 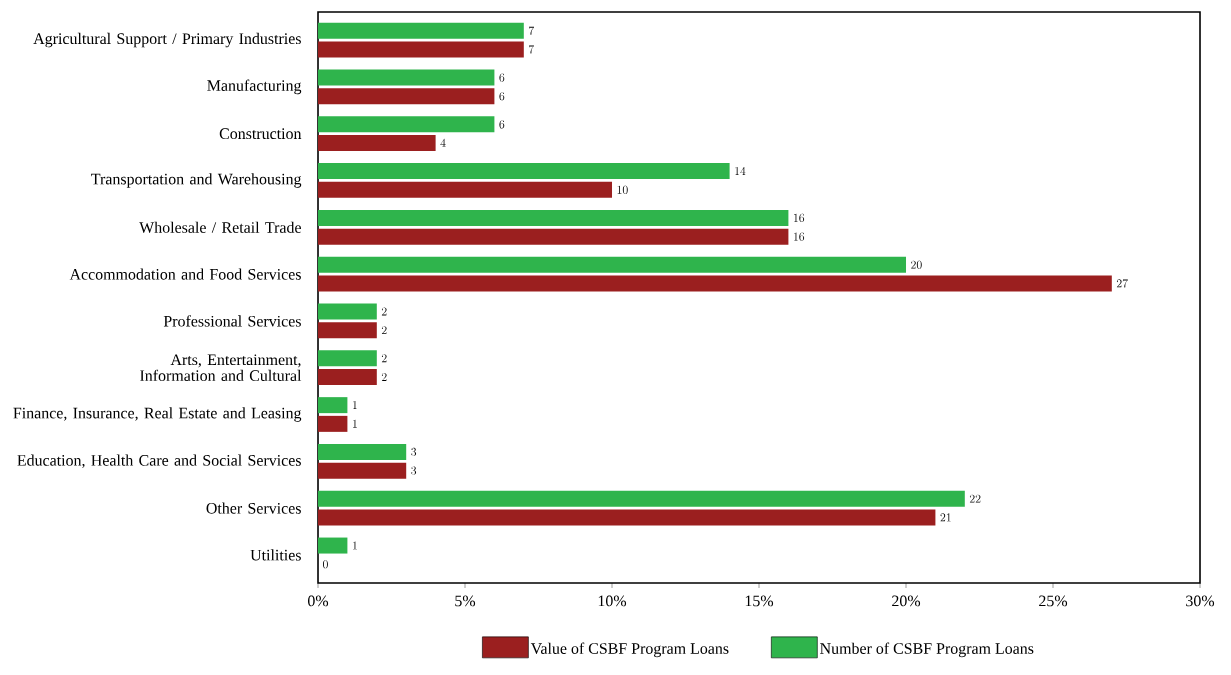 What do you see at coordinates (975, 498) in the screenshot?
I see `data-label: 22` at bounding box center [975, 498].